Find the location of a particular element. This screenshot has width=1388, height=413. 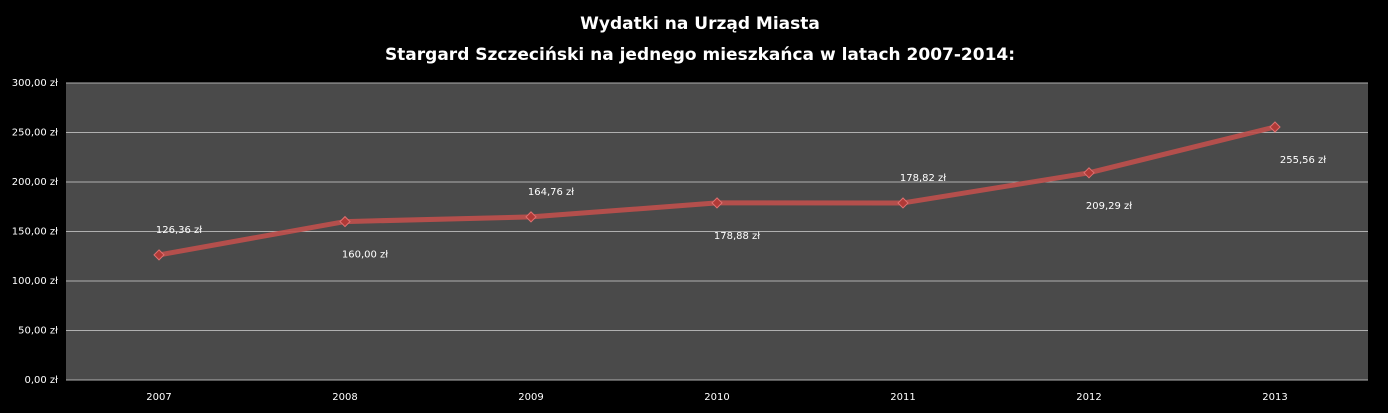

chart-title: Wydatki na Urząd Miasta is located at coordinates (700, 24).